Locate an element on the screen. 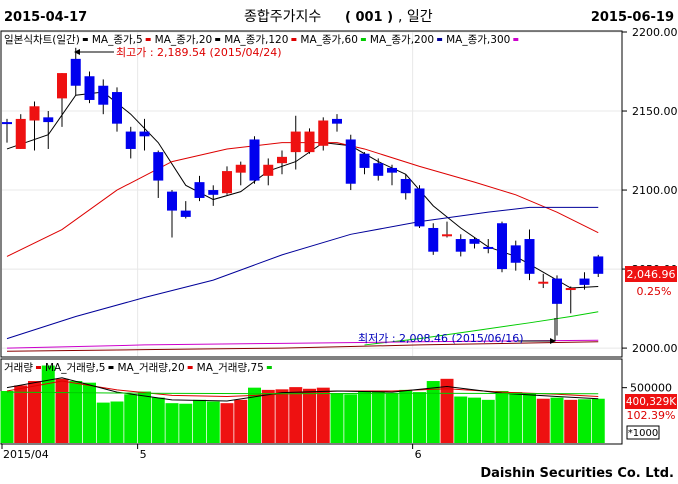 This screenshot has height=484, width=678. chart-code: ( 001 ) is located at coordinates (369, 17).